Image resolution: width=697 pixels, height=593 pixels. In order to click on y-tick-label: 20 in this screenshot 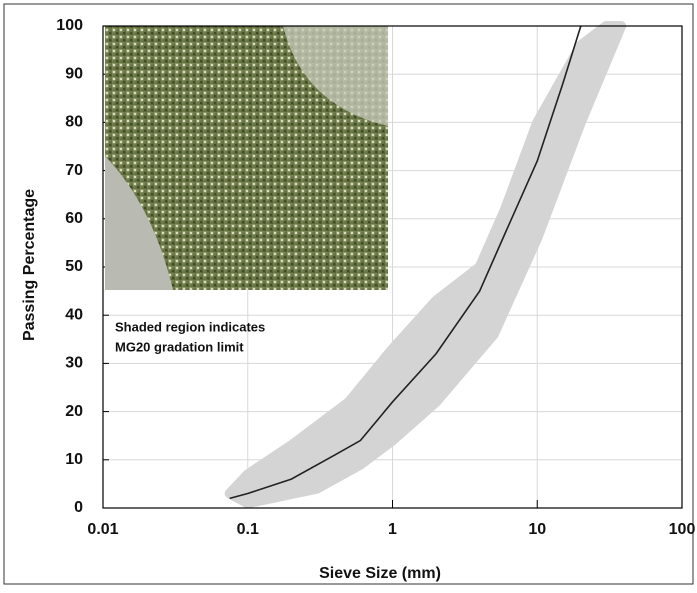, I will do `click(74, 411)`.